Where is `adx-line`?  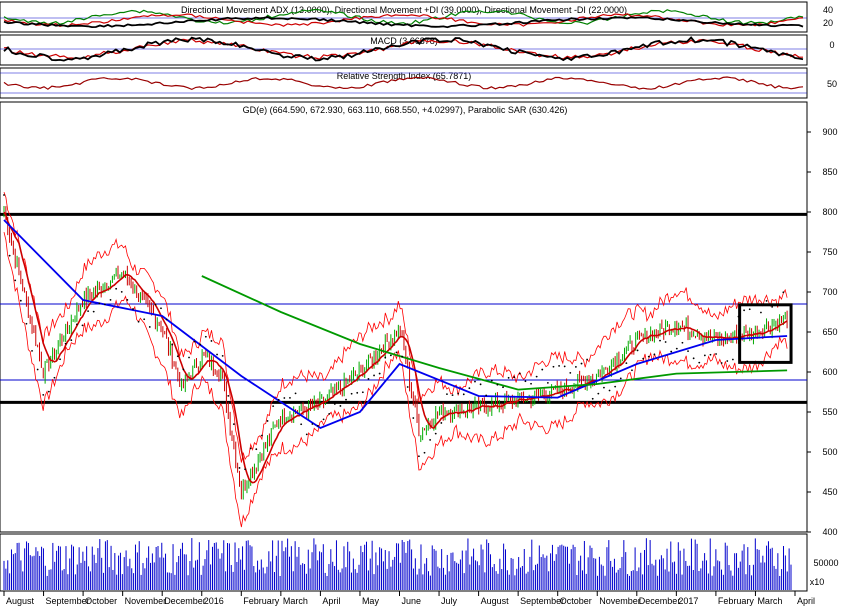
adx-line is located at coordinates (403, 22).